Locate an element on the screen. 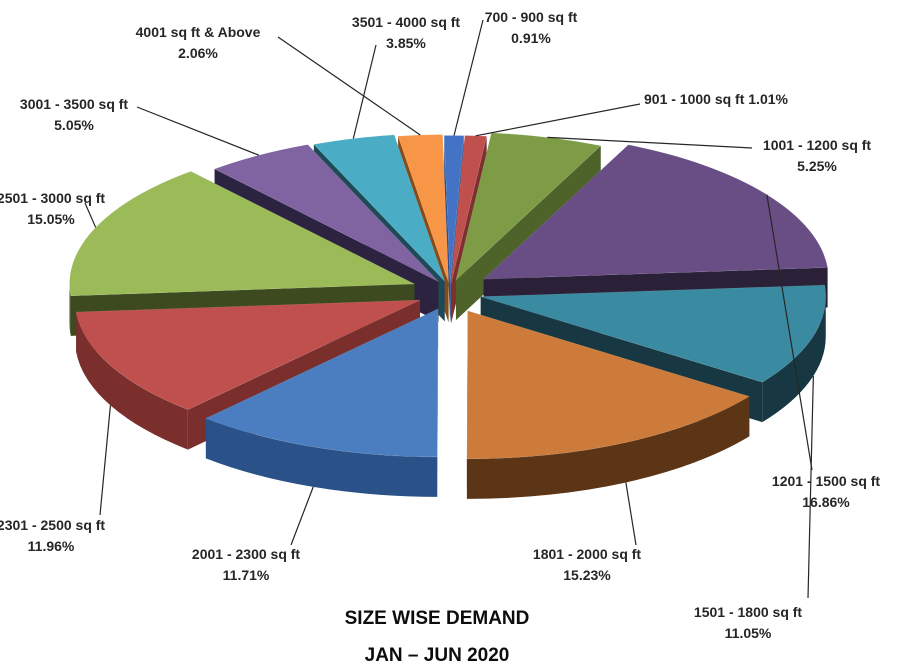  slice-value-label: 15.05% is located at coordinates (51, 219).